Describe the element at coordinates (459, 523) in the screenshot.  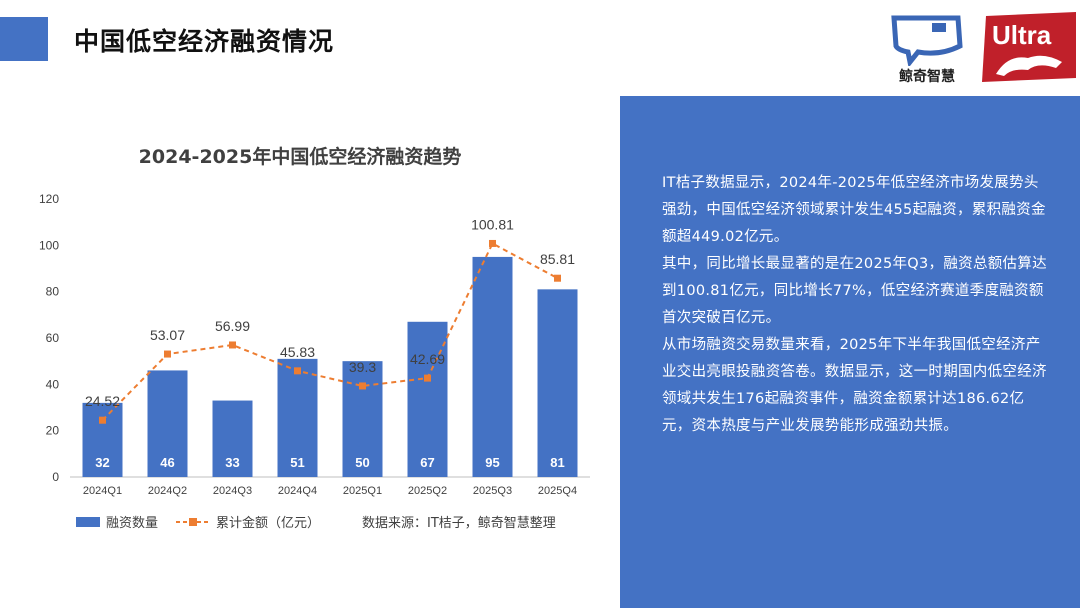
I see `data-source-note: 数据来源：IT桔子，鲸奇智慧整理` at that location.